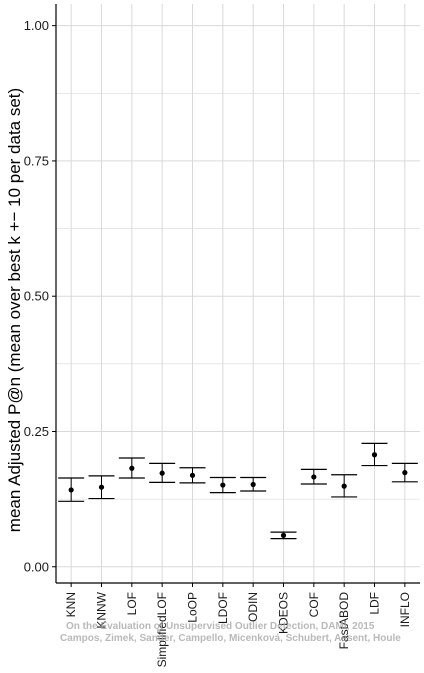  I want to click on x-tick-label-8: COF, so click(314, 604).